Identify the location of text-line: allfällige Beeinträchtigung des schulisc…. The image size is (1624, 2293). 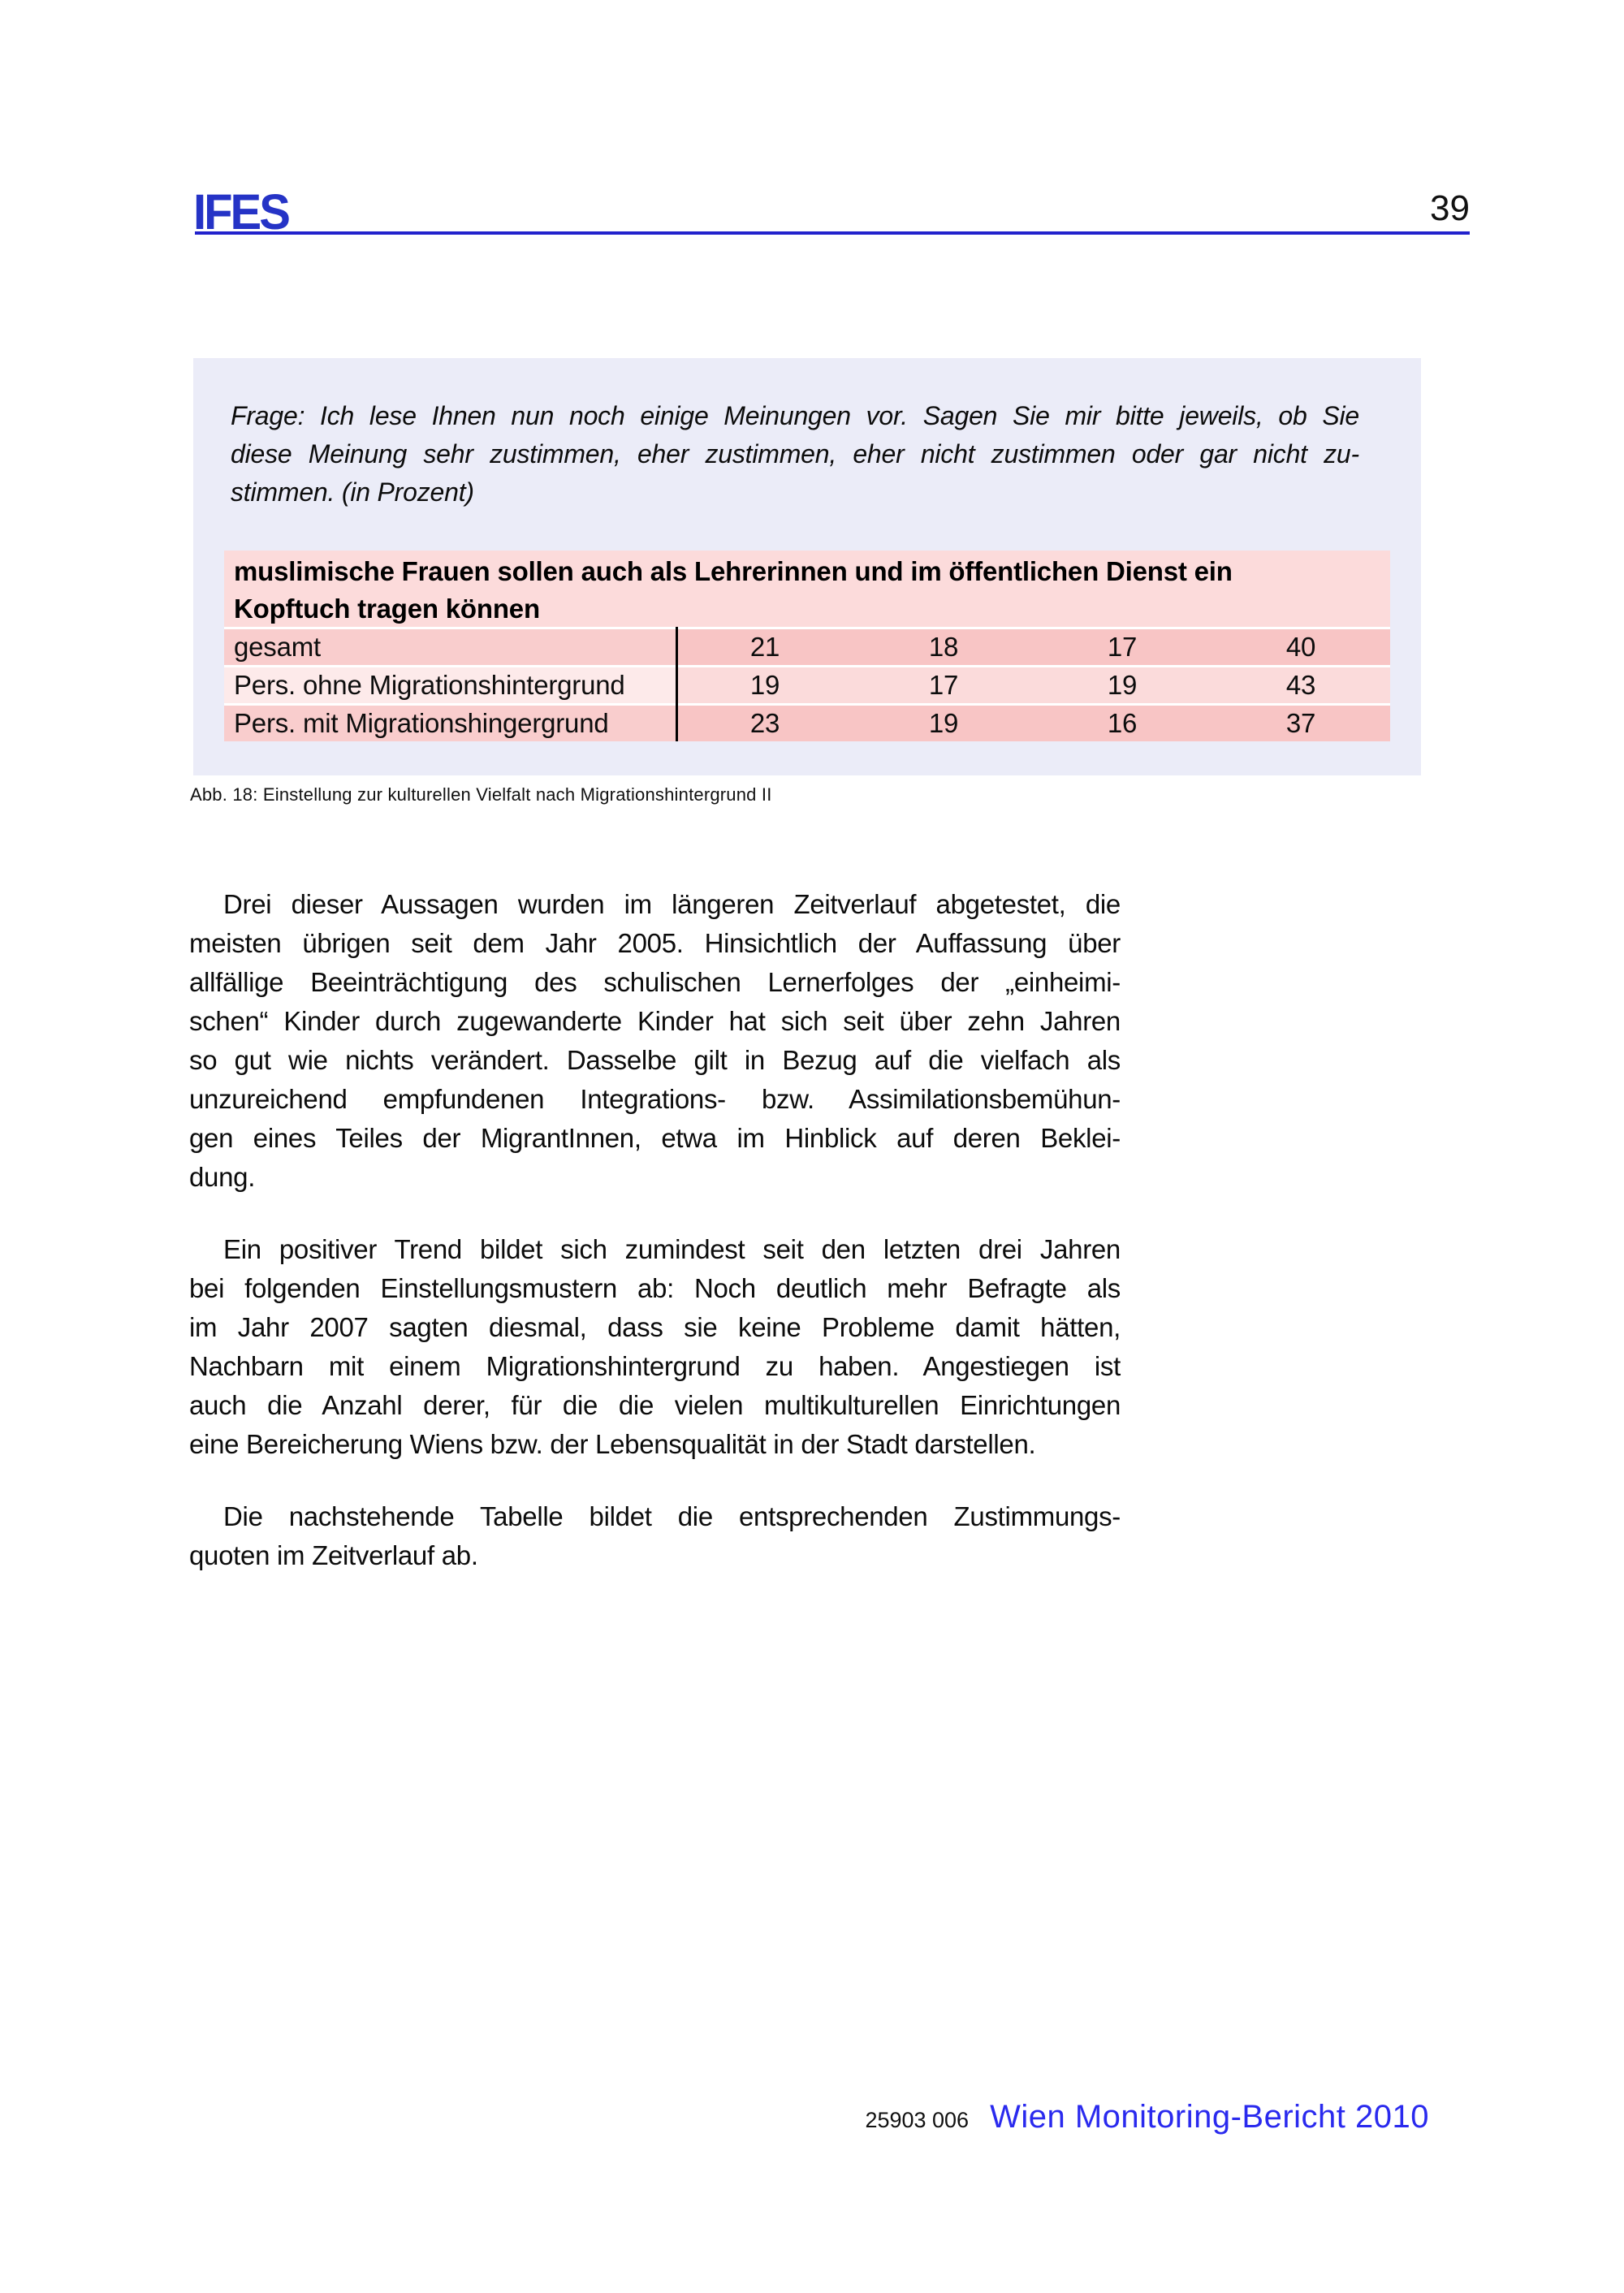
(655, 982).